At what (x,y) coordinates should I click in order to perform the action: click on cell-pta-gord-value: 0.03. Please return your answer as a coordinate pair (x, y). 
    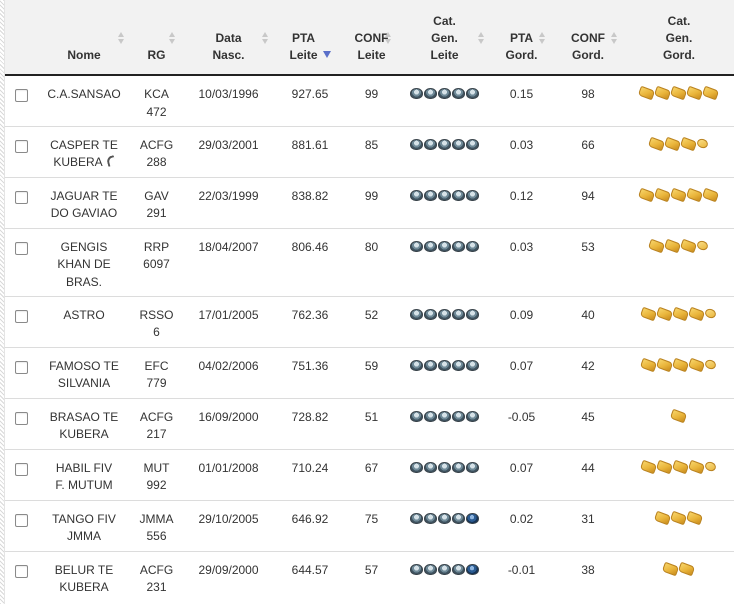
    Looking at the image, I should click on (521, 246).